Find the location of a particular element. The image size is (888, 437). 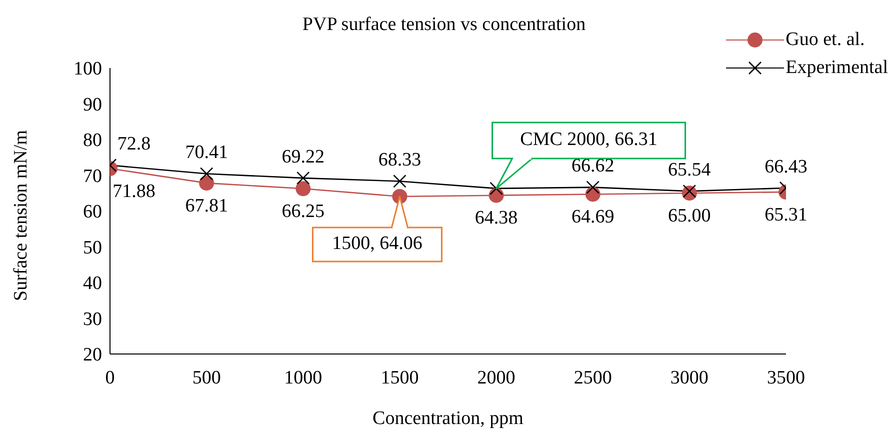

data-label: 68.33 is located at coordinates (400, 160).